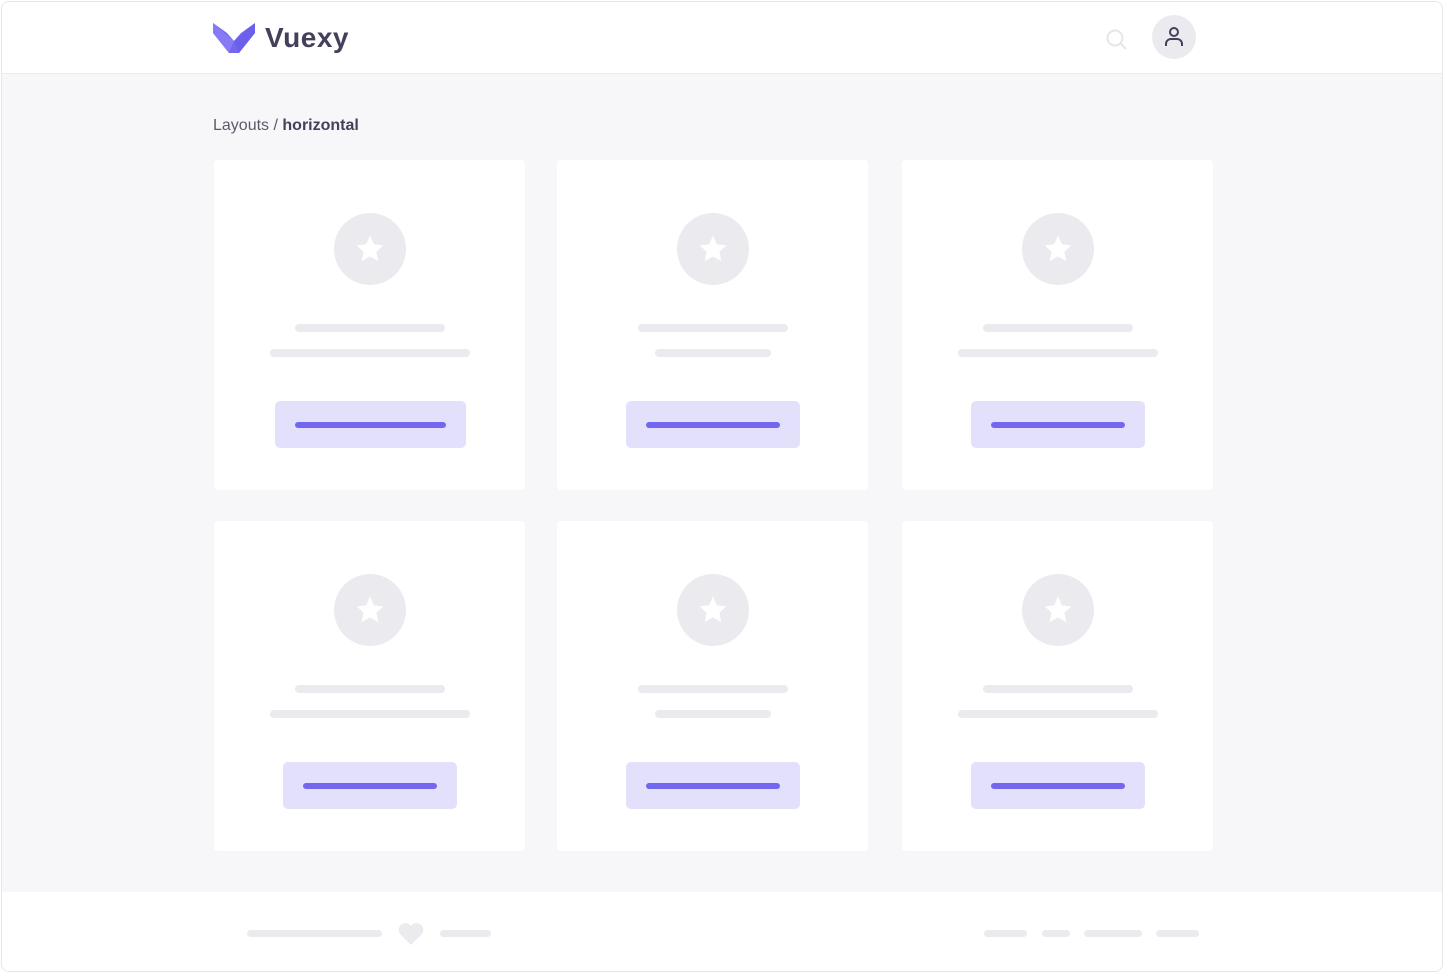 Image resolution: width=1444 pixels, height=973 pixels. I want to click on top-navbar: Vuexy, so click(722, 38).